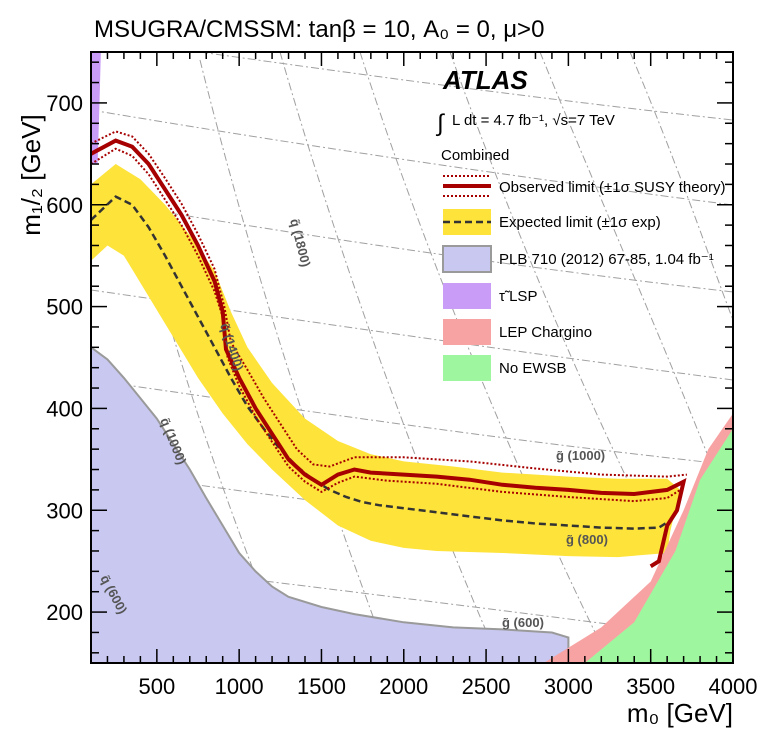 The height and width of the screenshot is (752, 775). What do you see at coordinates (64, 205) in the screenshot?
I see `y-tick-label-600: 600` at bounding box center [64, 205].